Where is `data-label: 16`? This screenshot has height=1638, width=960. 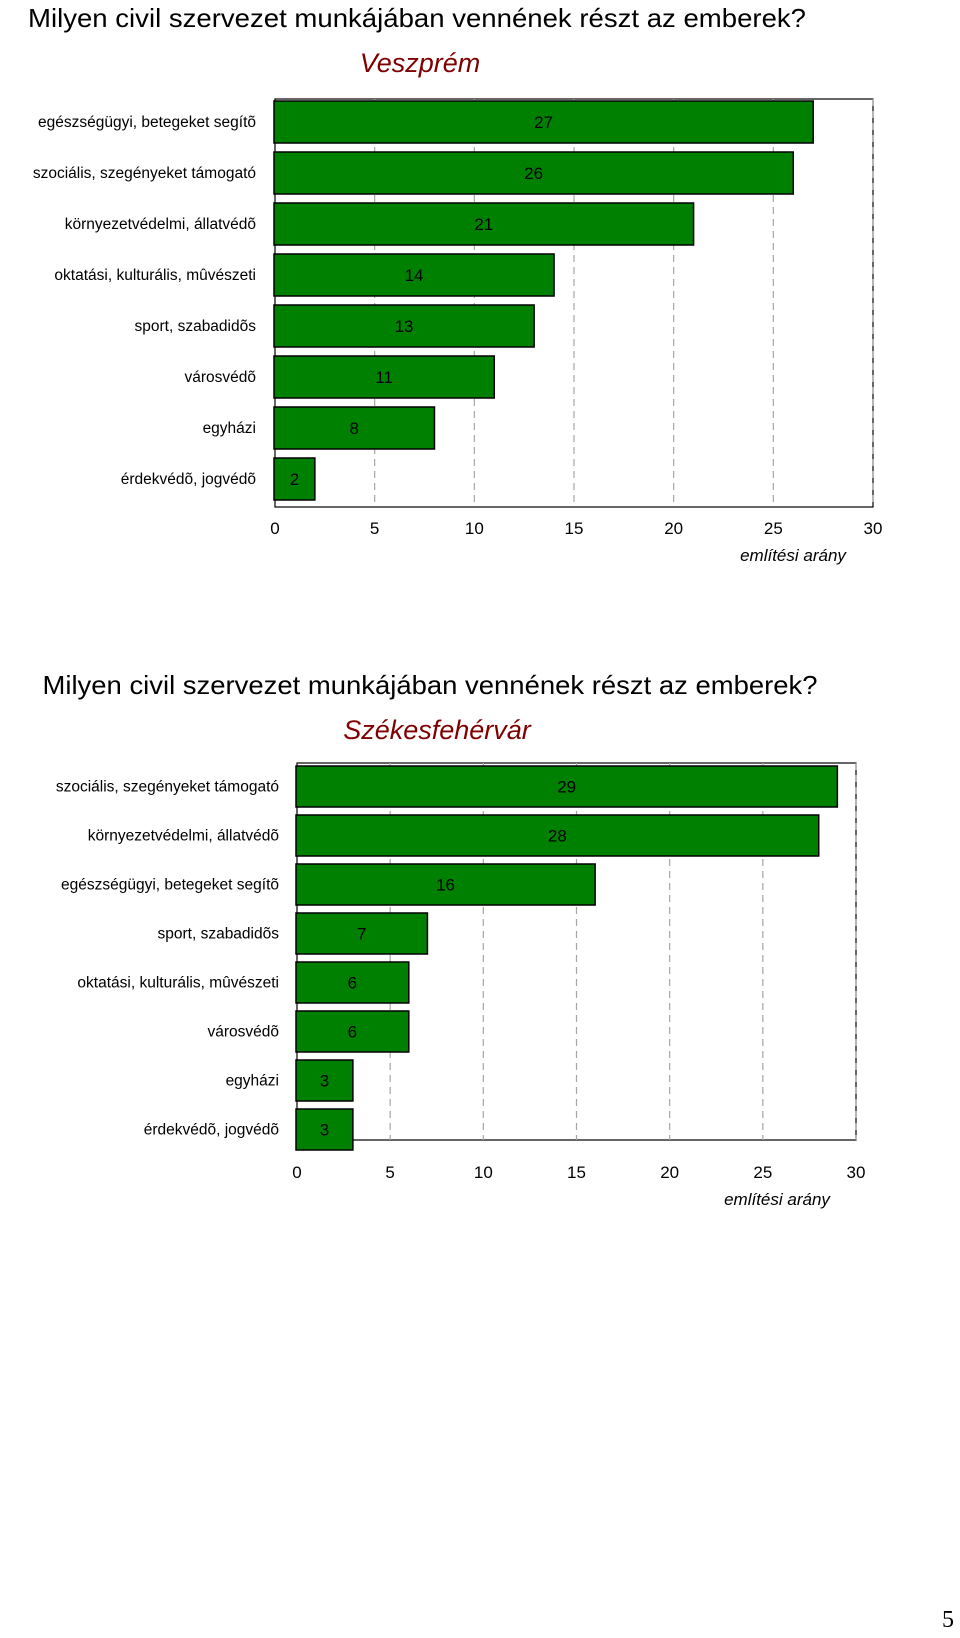 data-label: 16 is located at coordinates (445, 885).